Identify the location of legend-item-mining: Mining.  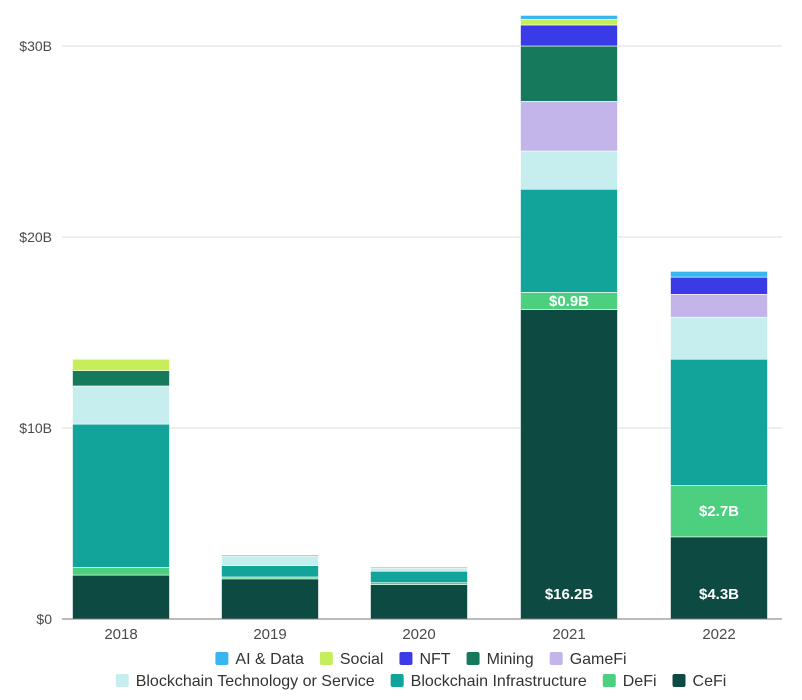
(500, 659).